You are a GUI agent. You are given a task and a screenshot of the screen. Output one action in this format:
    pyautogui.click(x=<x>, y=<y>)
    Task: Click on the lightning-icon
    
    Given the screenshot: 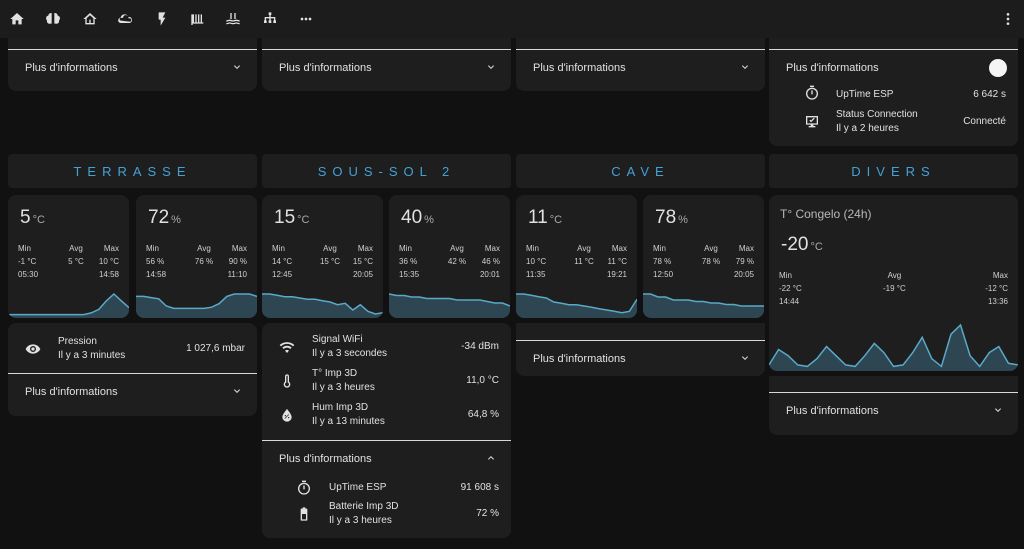 What is the action you would take?
    pyautogui.click(x=162, y=19)
    